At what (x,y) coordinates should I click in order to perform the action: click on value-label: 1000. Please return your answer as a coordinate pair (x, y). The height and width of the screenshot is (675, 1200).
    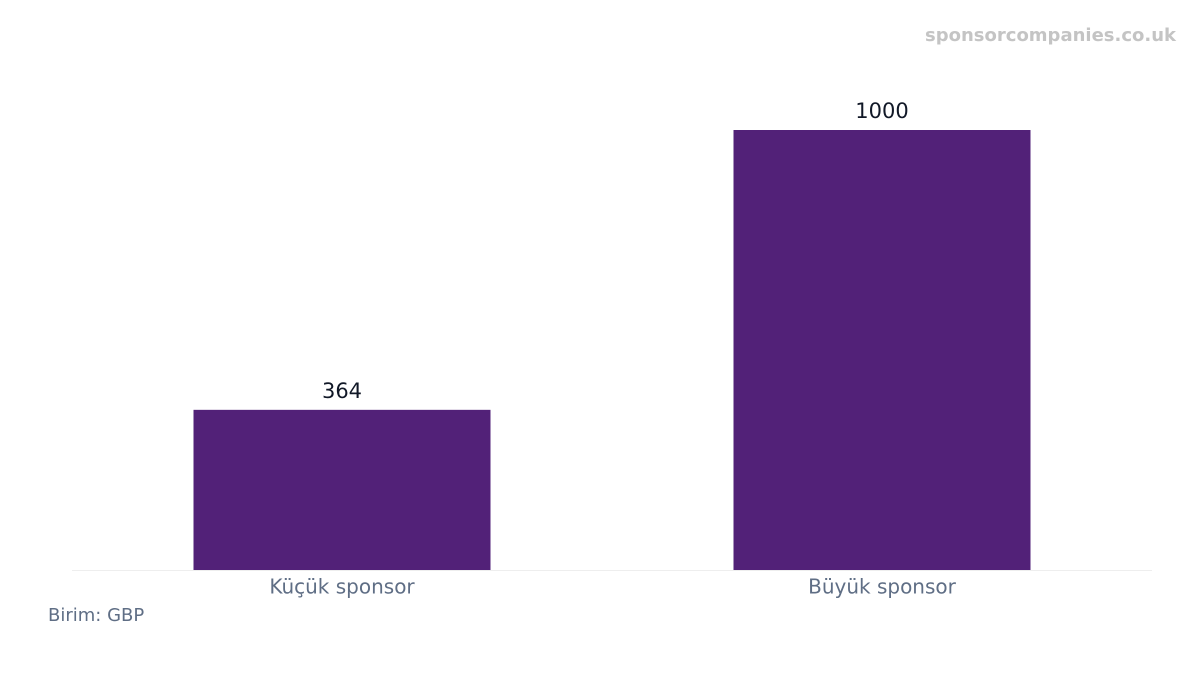
    Looking at the image, I should click on (881, 111).